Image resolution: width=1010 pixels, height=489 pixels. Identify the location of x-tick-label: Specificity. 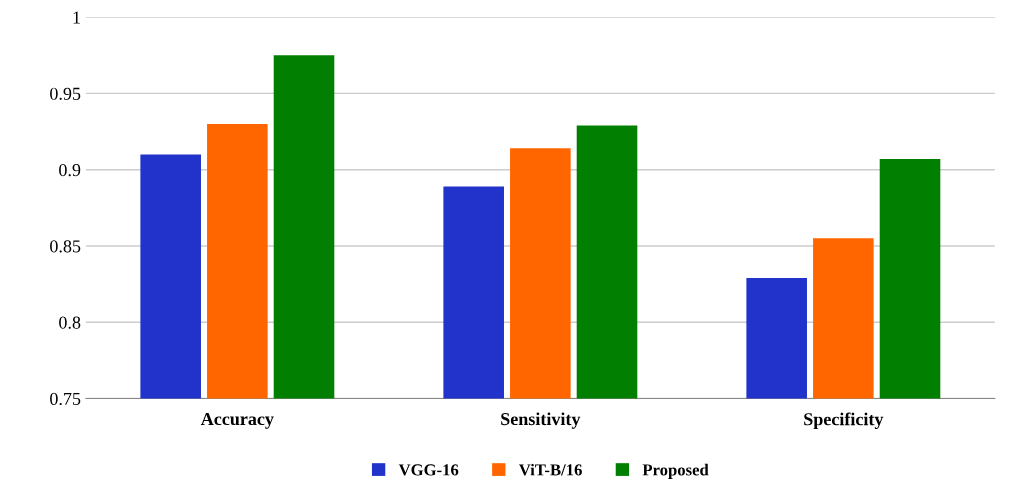
(844, 421).